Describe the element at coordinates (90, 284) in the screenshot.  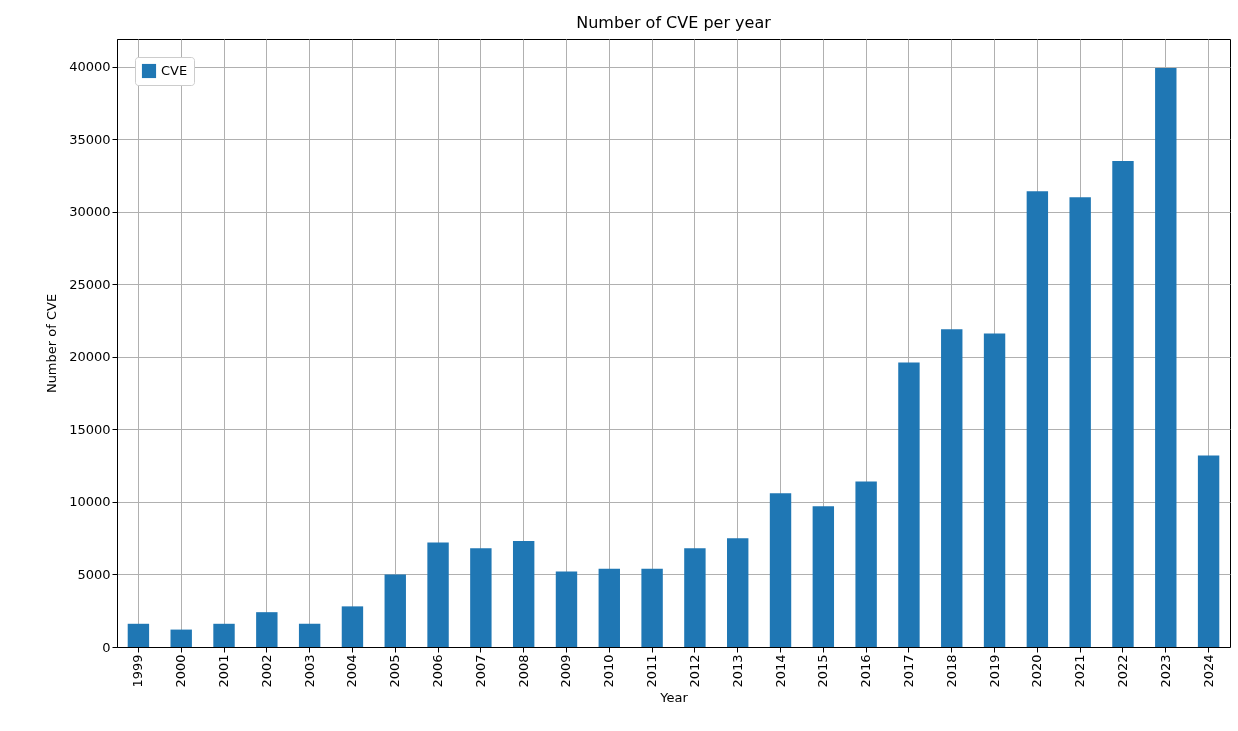
I see `y-tick-label: 25000` at that location.